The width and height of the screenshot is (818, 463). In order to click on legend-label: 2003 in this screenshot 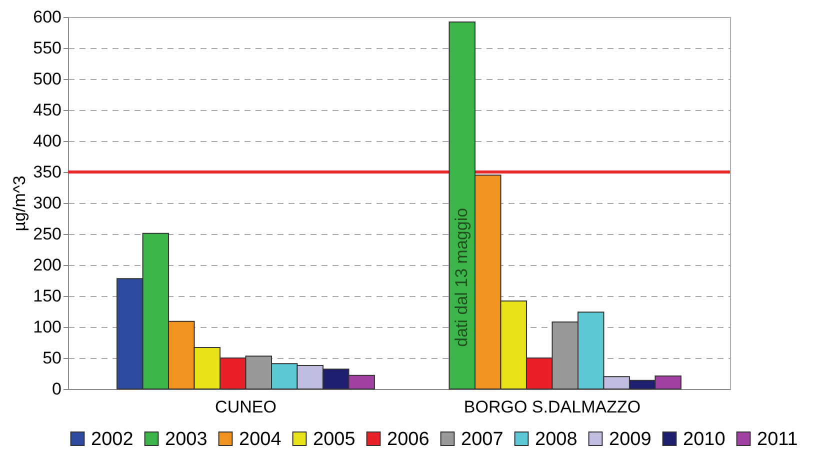, I will do `click(186, 439)`.